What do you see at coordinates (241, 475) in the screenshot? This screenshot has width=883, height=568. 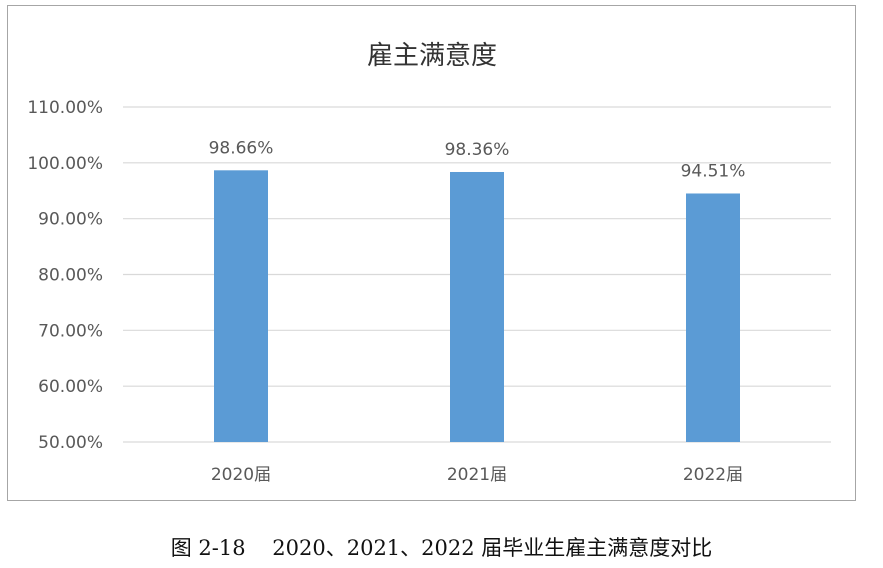 I see `x-tick-label: 2020届` at bounding box center [241, 475].